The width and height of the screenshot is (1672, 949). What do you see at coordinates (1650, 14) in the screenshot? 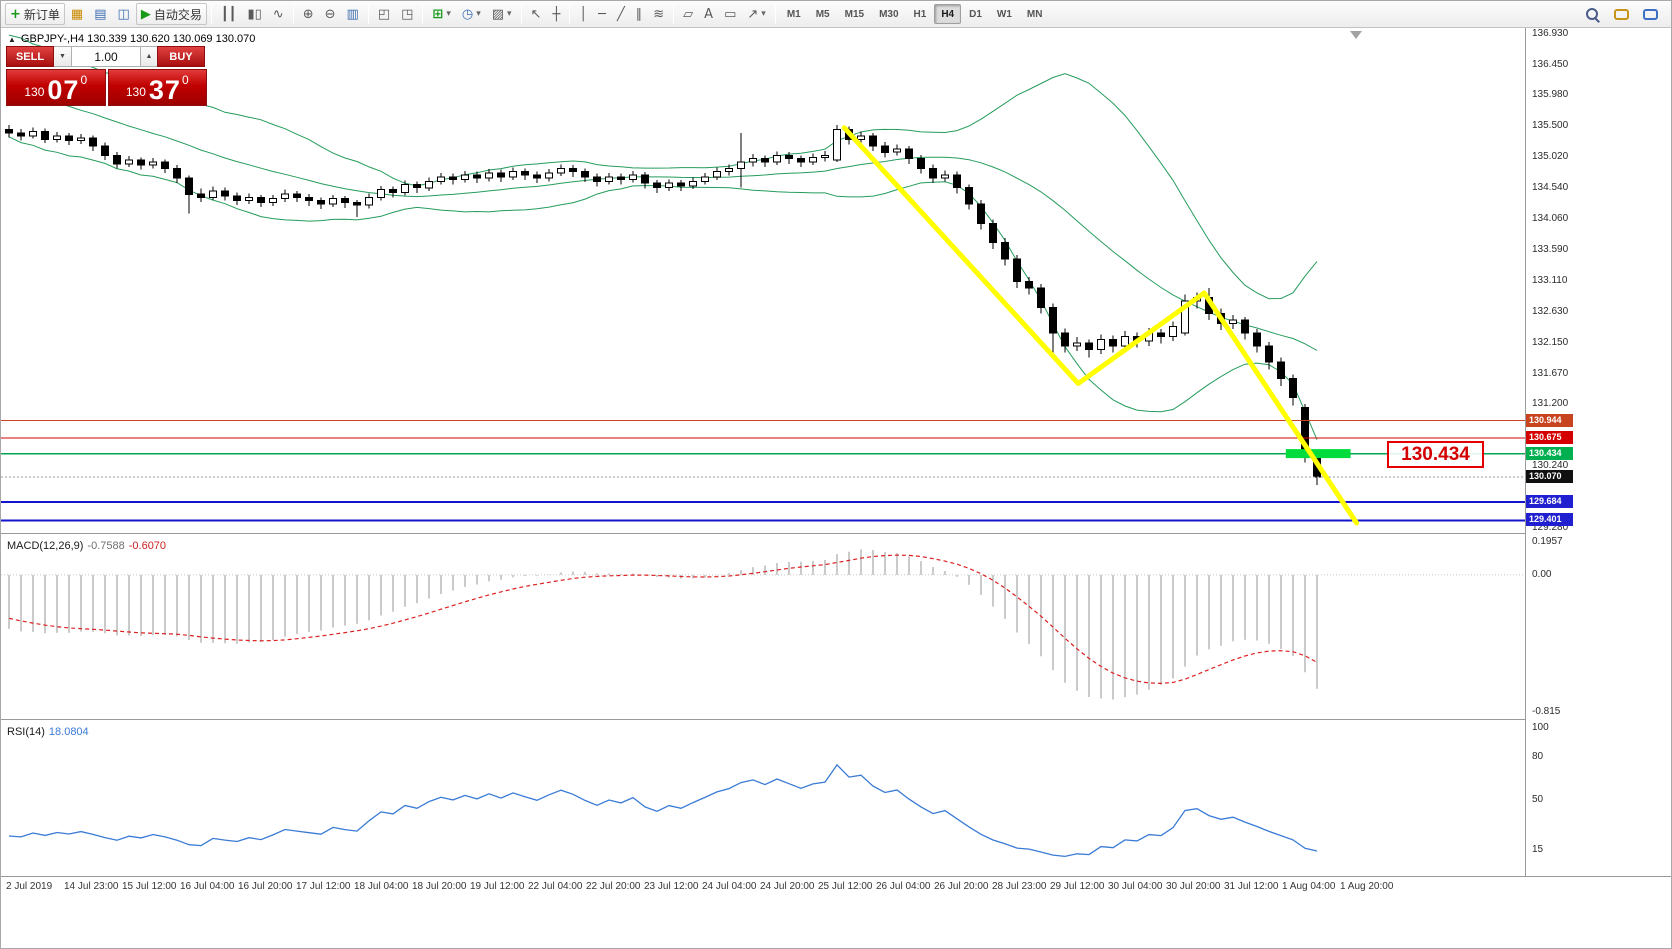
I see `support-chat-button` at bounding box center [1650, 14].